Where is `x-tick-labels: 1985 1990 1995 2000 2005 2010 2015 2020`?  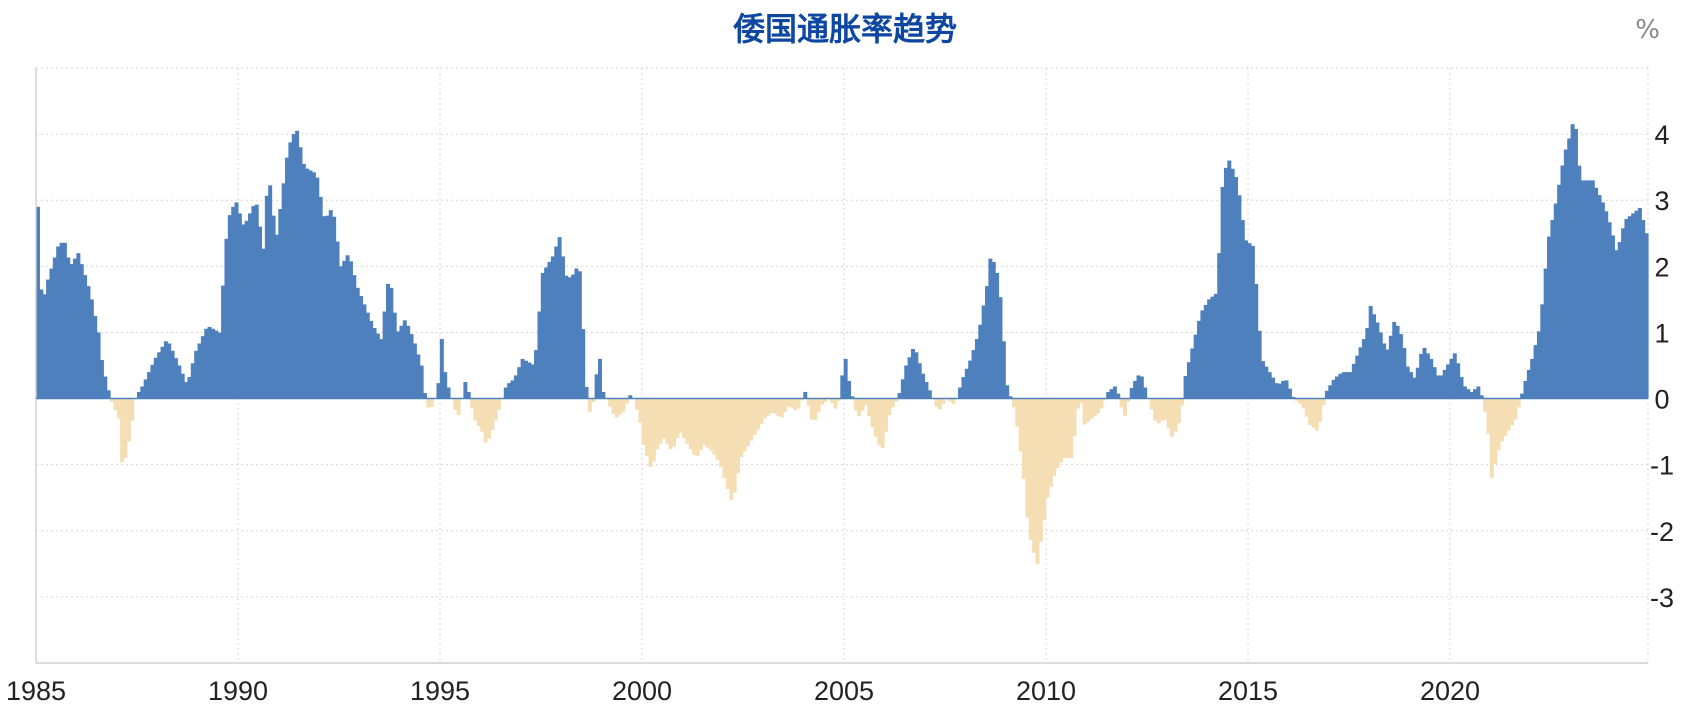 x-tick-labels: 1985 1990 1995 2000 2005 2010 2015 2020 is located at coordinates (743, 691).